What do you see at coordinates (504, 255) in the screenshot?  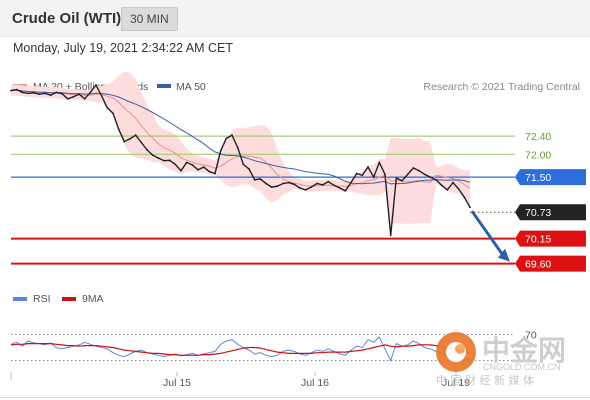 I see `forecast-arrow-head` at bounding box center [504, 255].